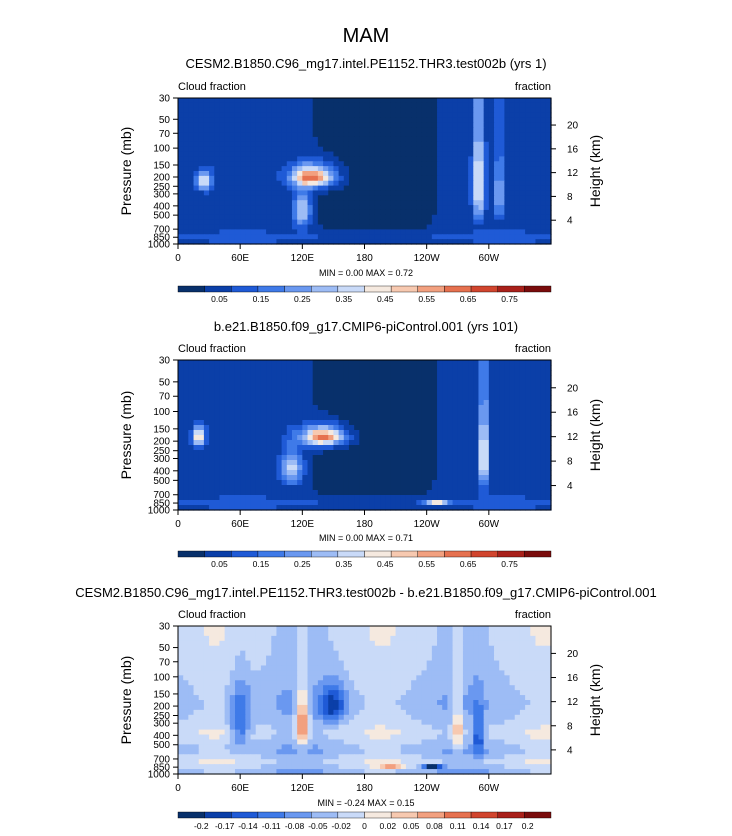 The width and height of the screenshot is (732, 836). What do you see at coordinates (126, 435) in the screenshot?
I see `y-axis-label: Pressure (mb)` at bounding box center [126, 435].